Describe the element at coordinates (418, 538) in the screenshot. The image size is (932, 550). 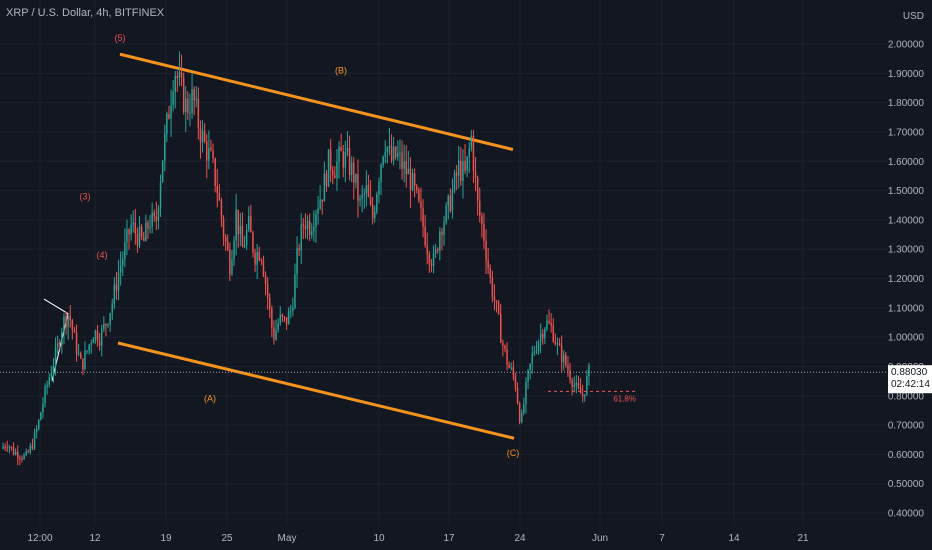
I see `time-axis: 12:00 12 19 25 May 10 17 24 Jun 7 14 21` at that location.